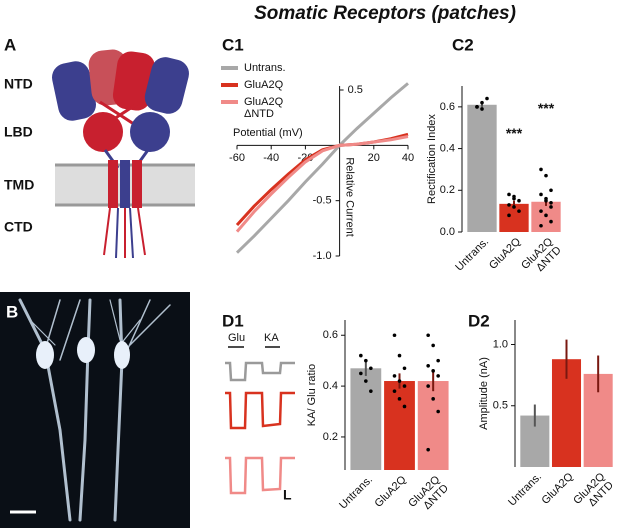 The width and height of the screenshot is (617, 528). I want to click on x-tick-label: -60, so click(237, 158).